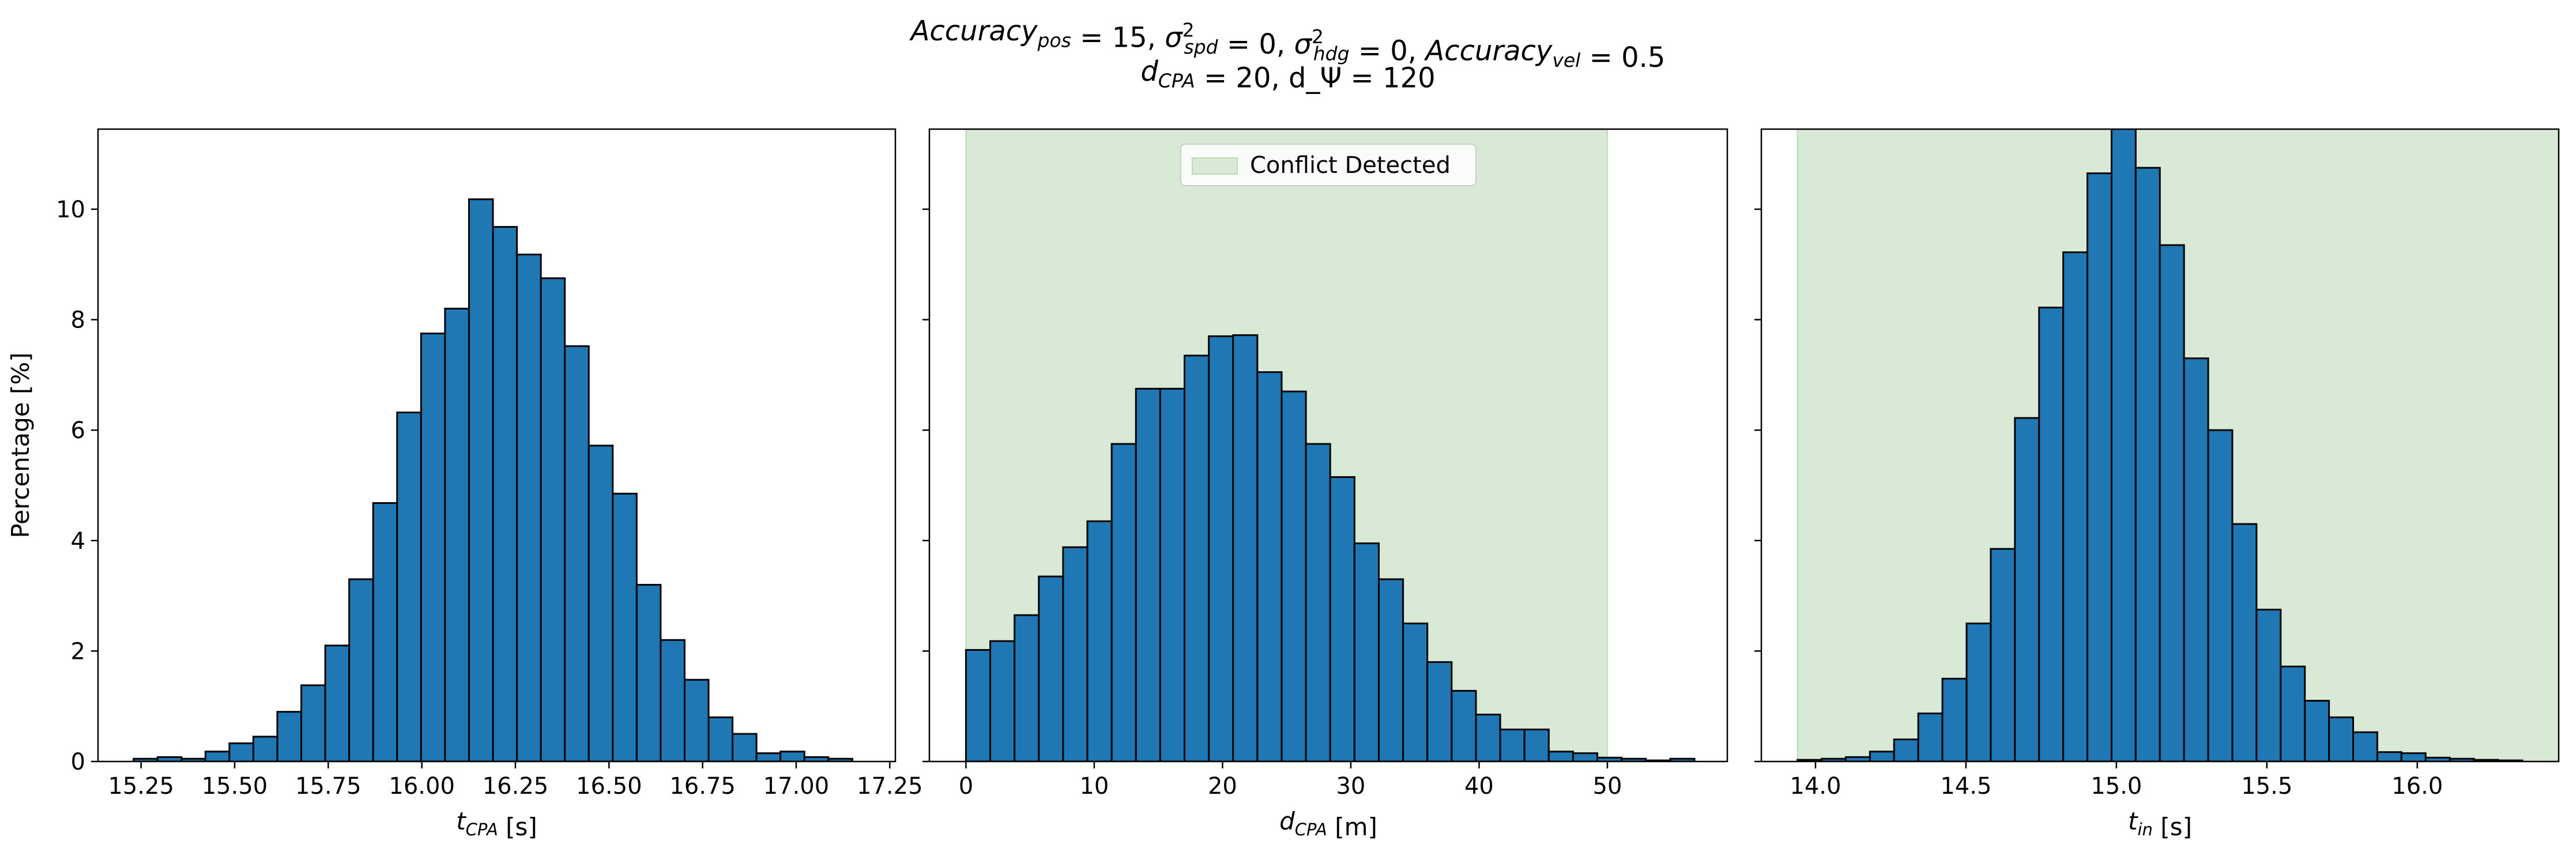  Describe the element at coordinates (422, 786) in the screenshot. I see `x-tick-label: 16.00` at that location.